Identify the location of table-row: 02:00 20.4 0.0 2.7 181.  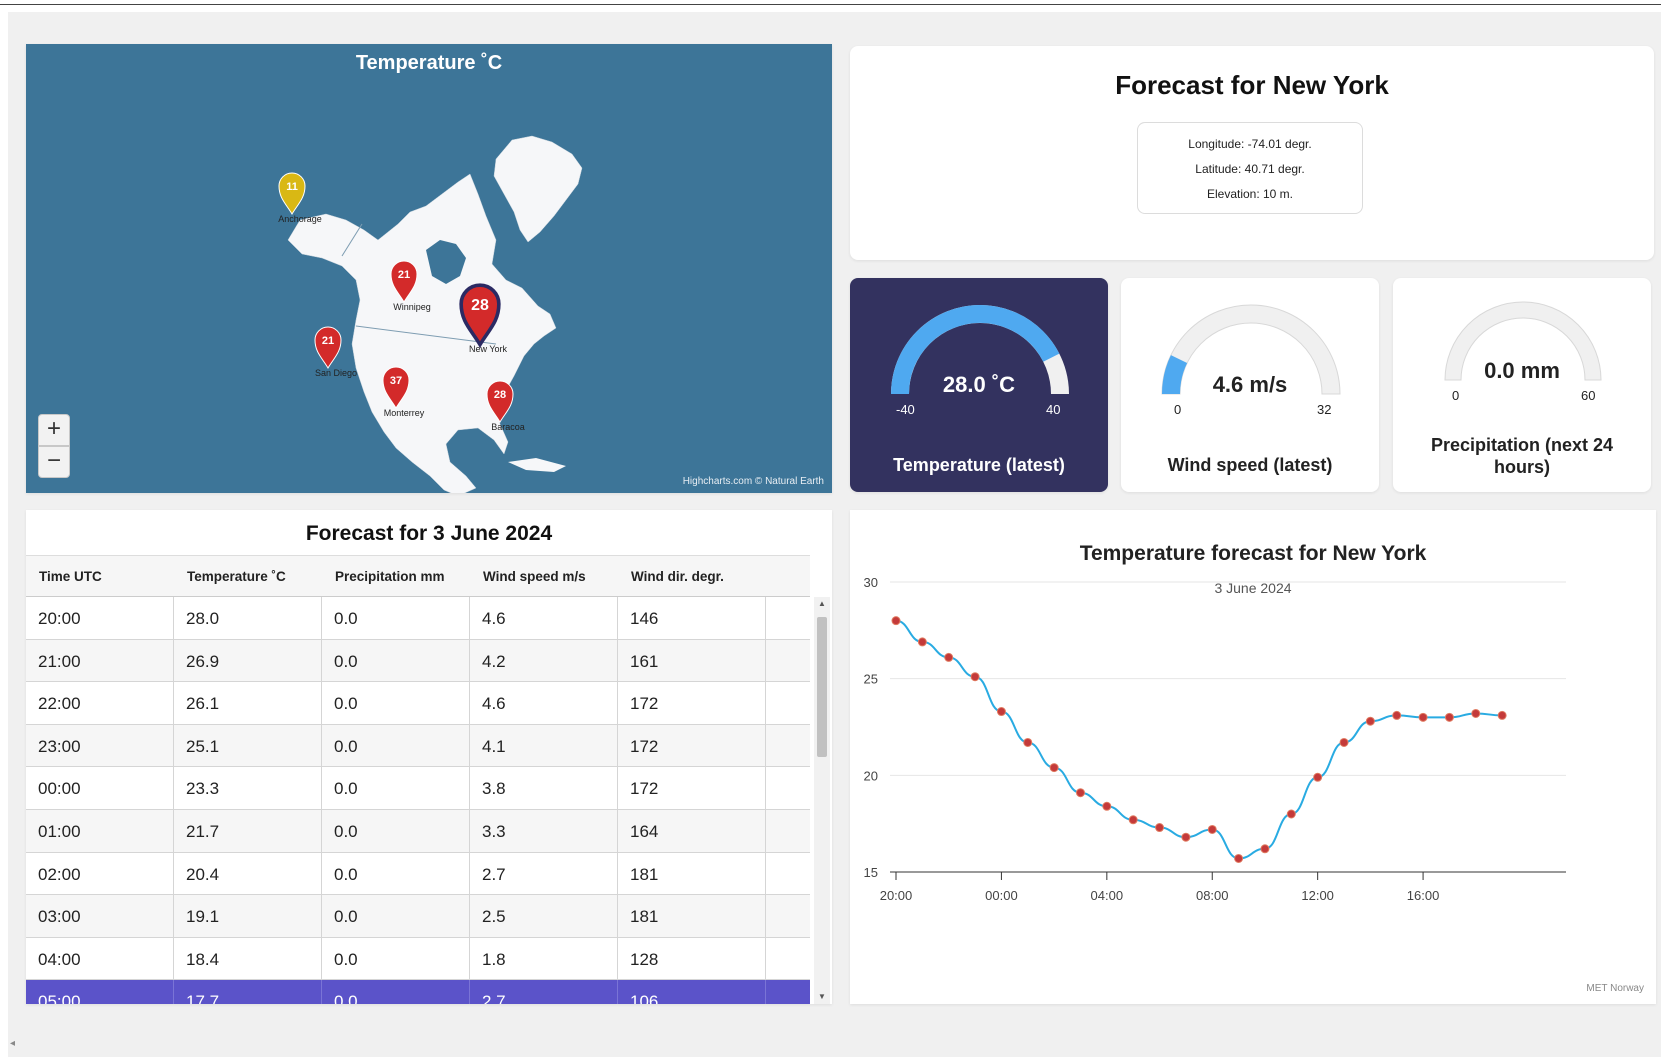
(418, 874).